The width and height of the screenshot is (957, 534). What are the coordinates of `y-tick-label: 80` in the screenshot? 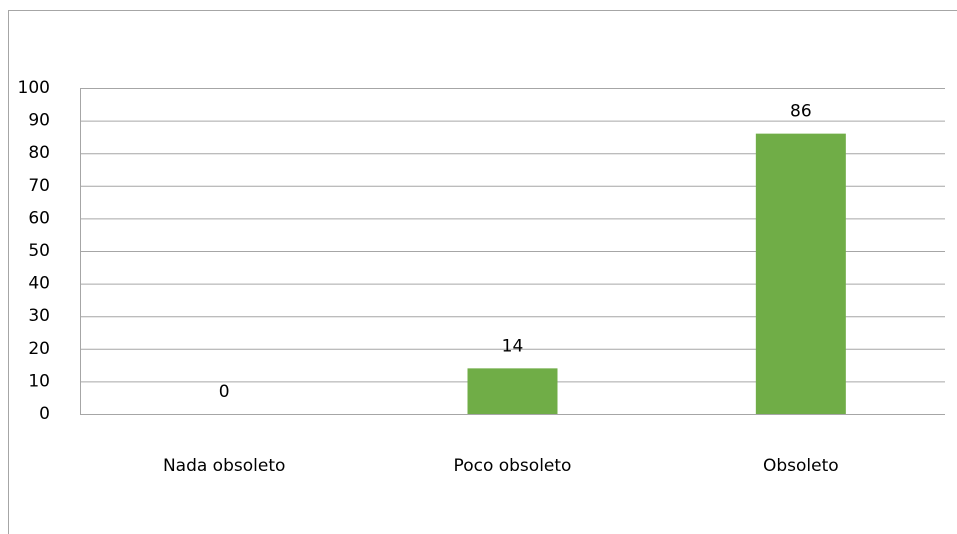 It's located at (39, 153).